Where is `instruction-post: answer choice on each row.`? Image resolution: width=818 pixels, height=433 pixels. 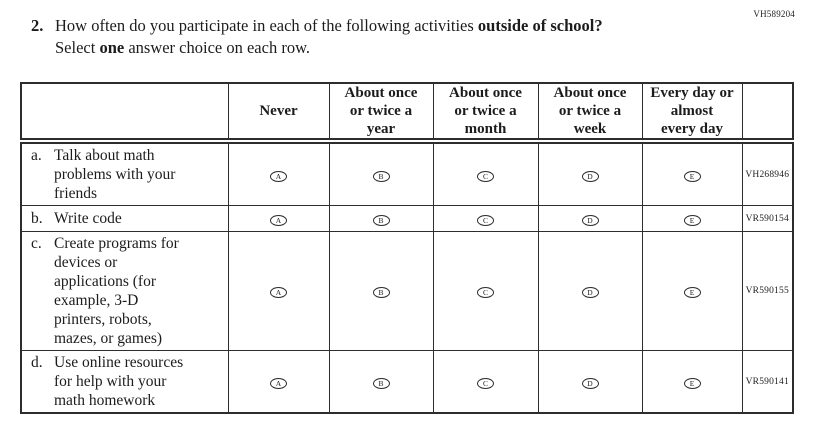 instruction-post: answer choice on each row. is located at coordinates (217, 47).